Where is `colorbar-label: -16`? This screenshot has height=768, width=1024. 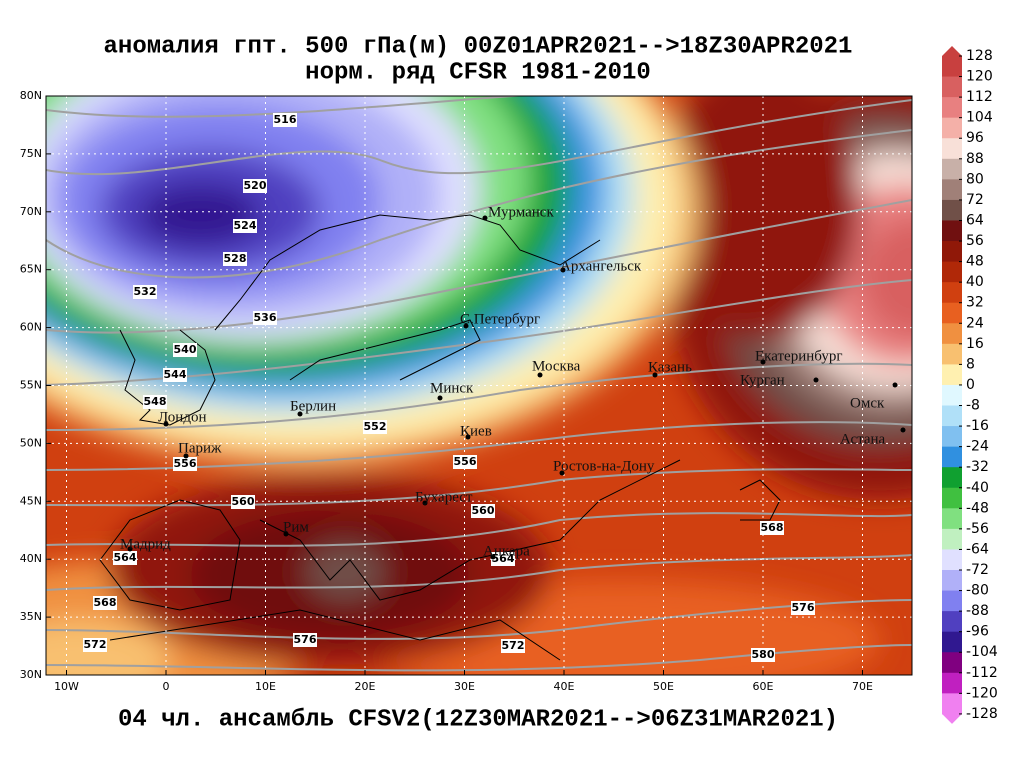
colorbar-label: -16 is located at coordinates (977, 426).